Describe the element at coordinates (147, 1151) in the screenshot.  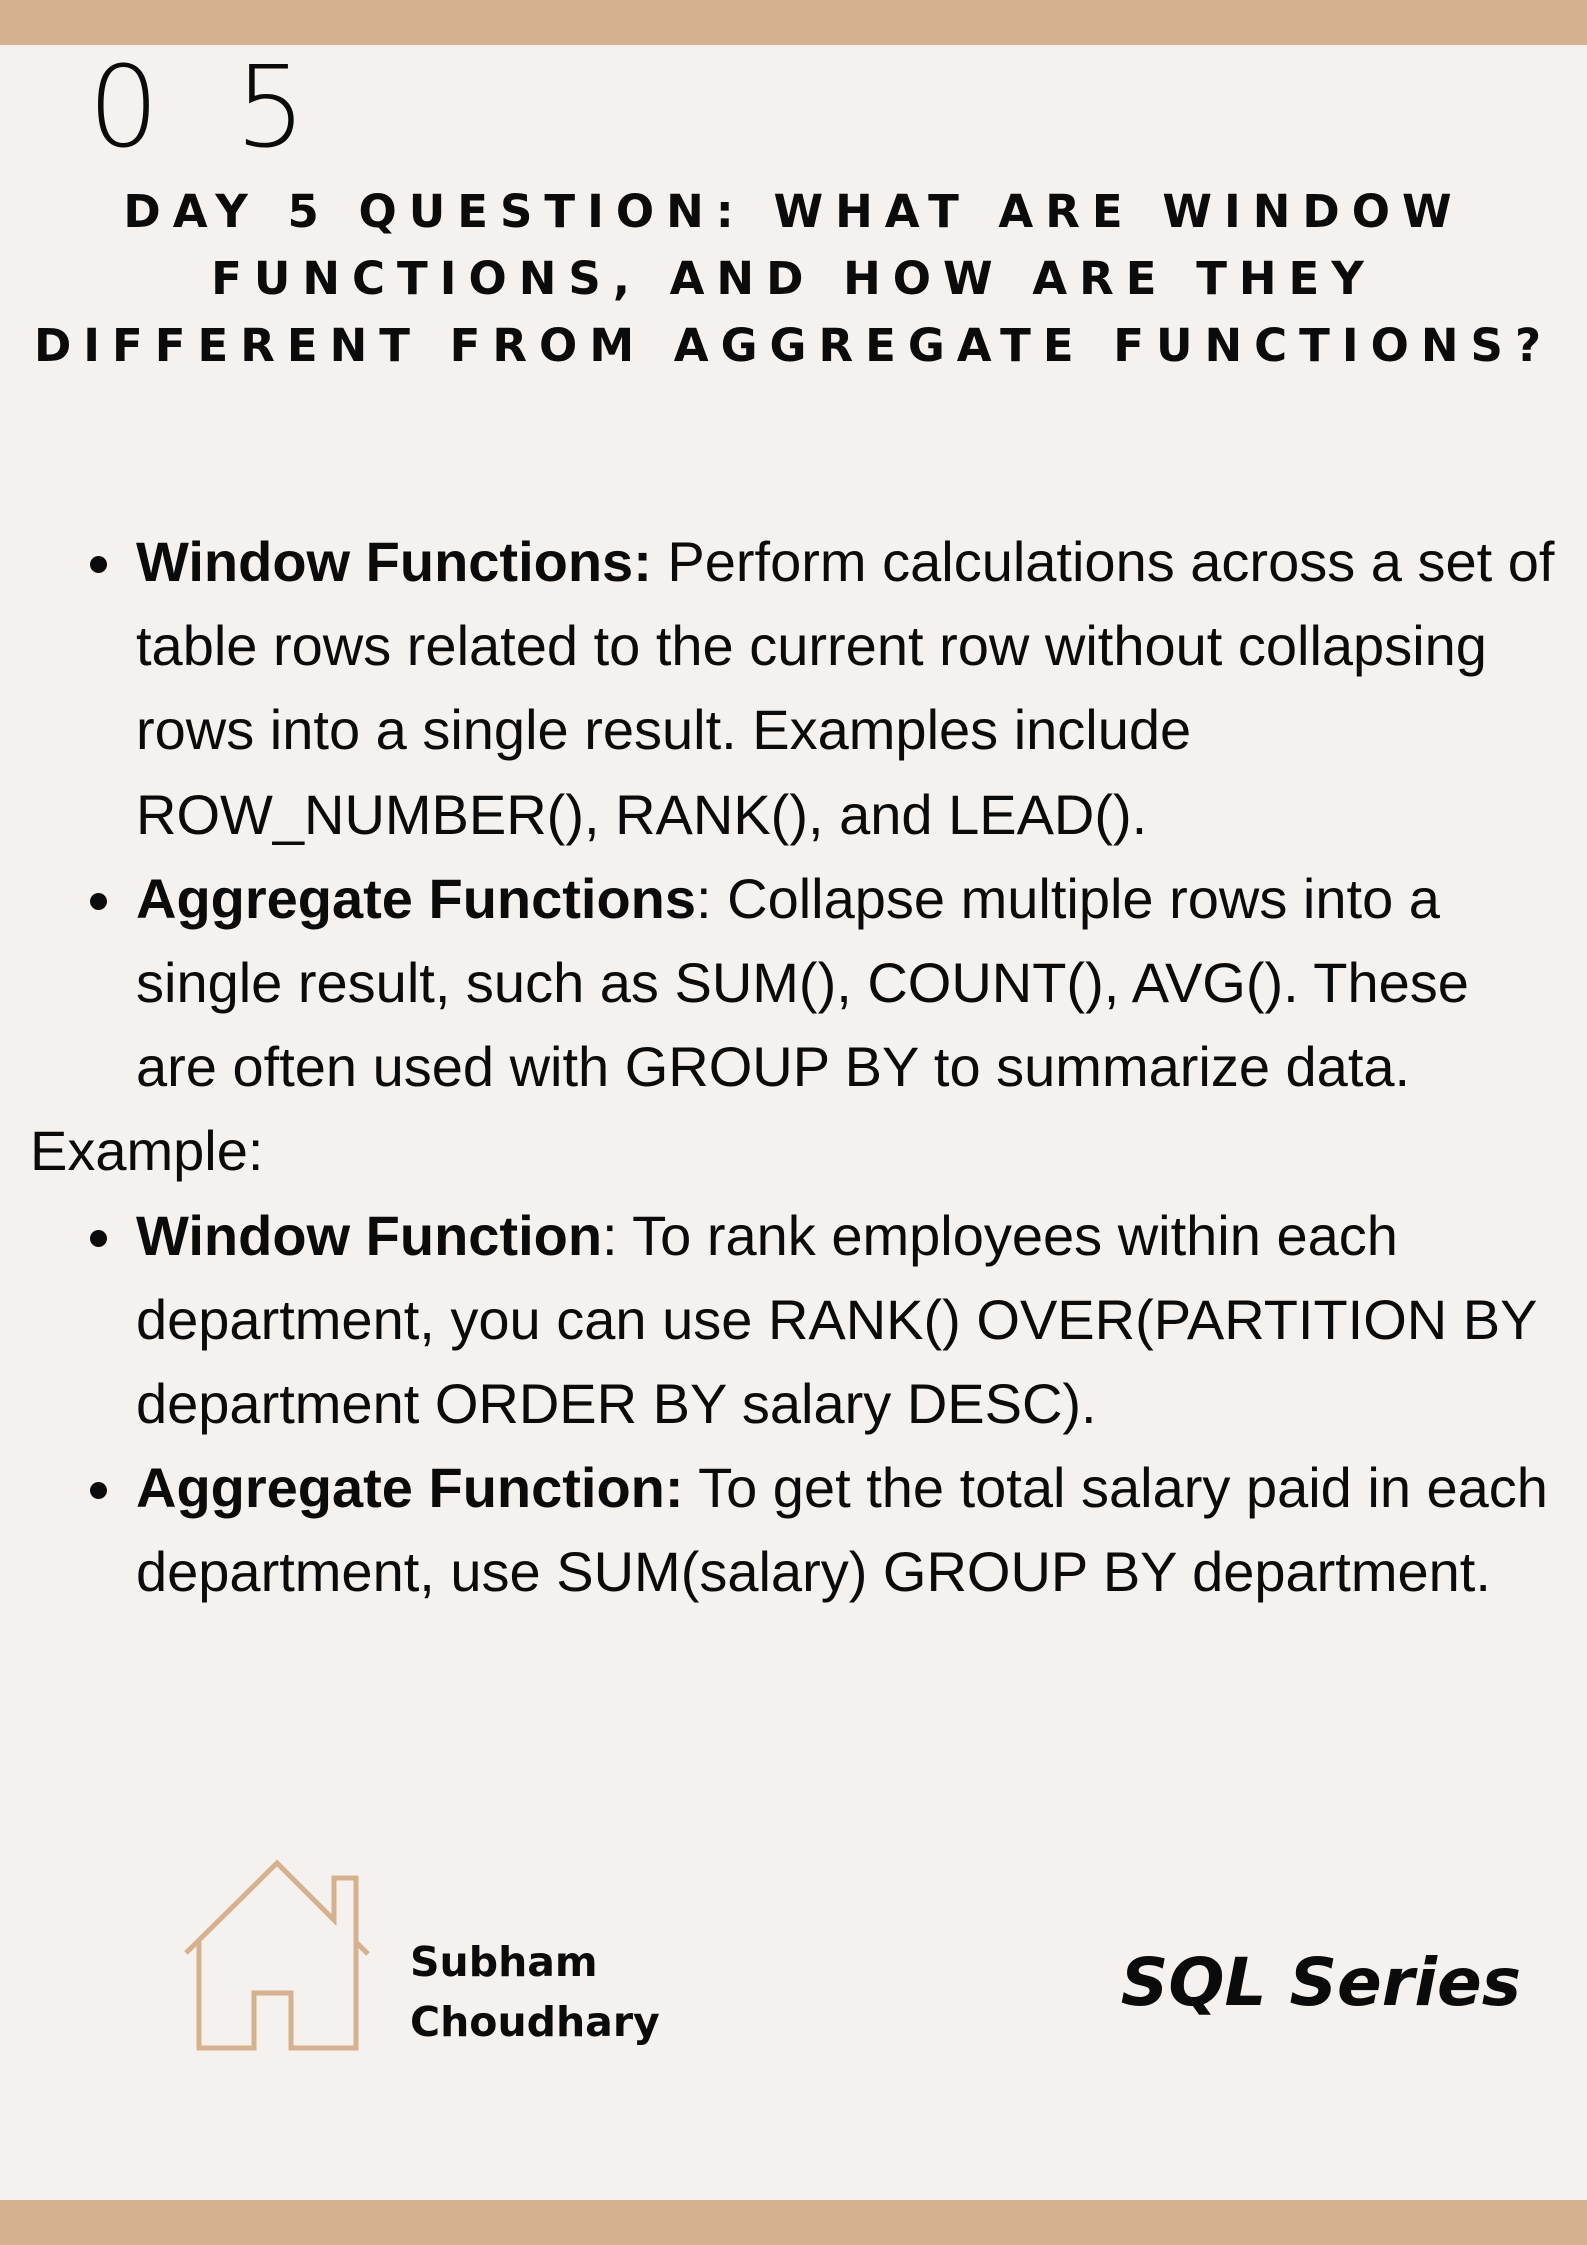
I see `example-label: Example:` at that location.